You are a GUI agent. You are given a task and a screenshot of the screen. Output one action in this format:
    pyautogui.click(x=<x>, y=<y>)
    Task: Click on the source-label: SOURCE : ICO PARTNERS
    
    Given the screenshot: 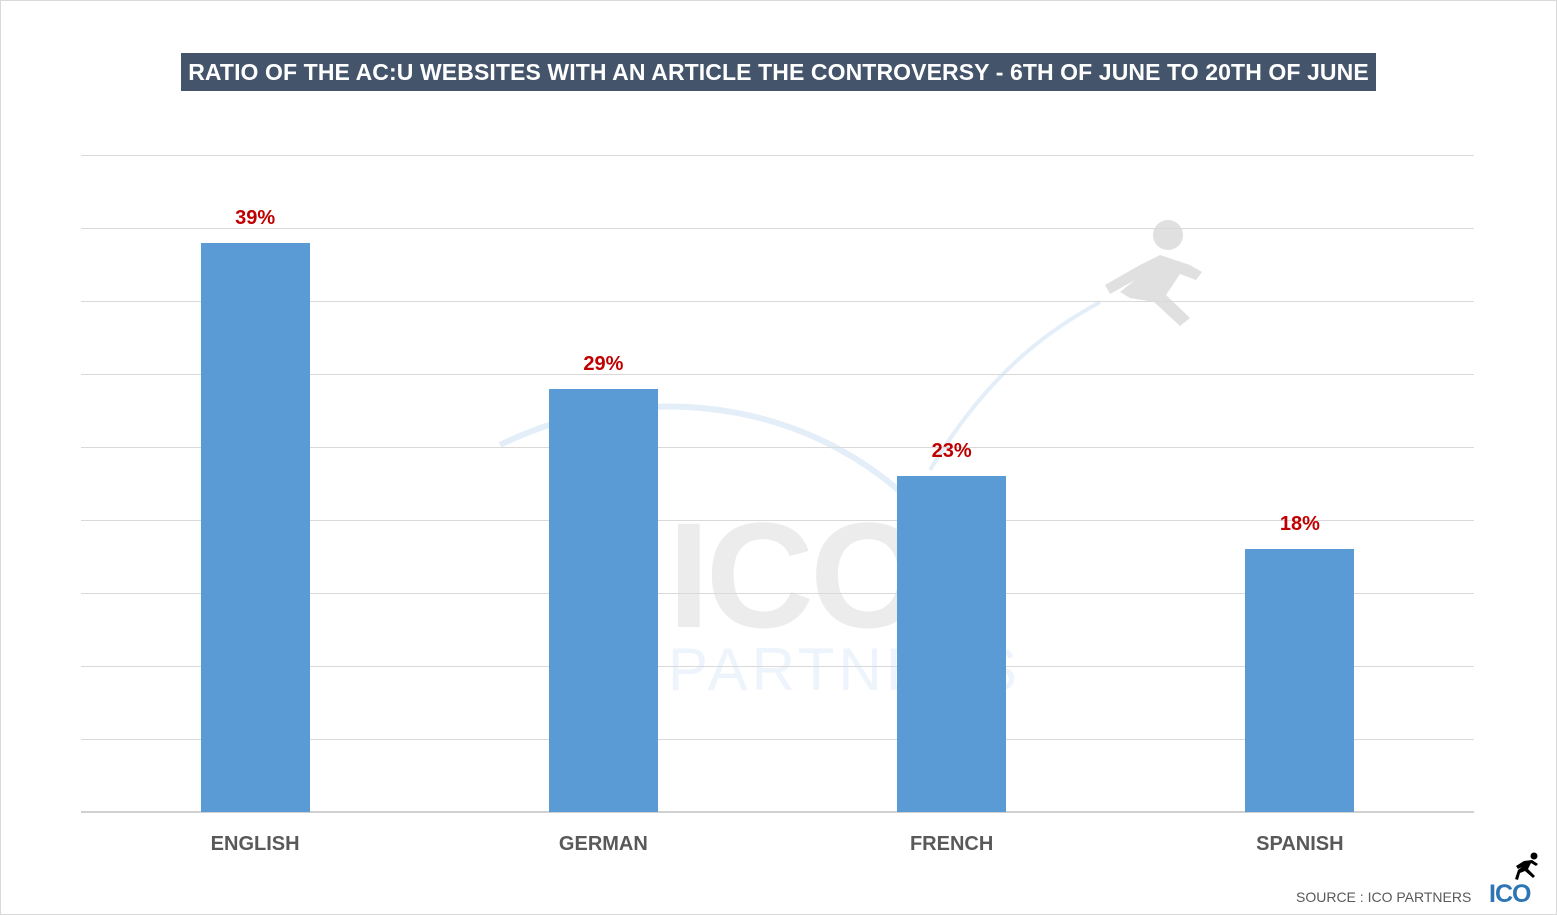 What is the action you would take?
    pyautogui.click(x=1384, y=897)
    